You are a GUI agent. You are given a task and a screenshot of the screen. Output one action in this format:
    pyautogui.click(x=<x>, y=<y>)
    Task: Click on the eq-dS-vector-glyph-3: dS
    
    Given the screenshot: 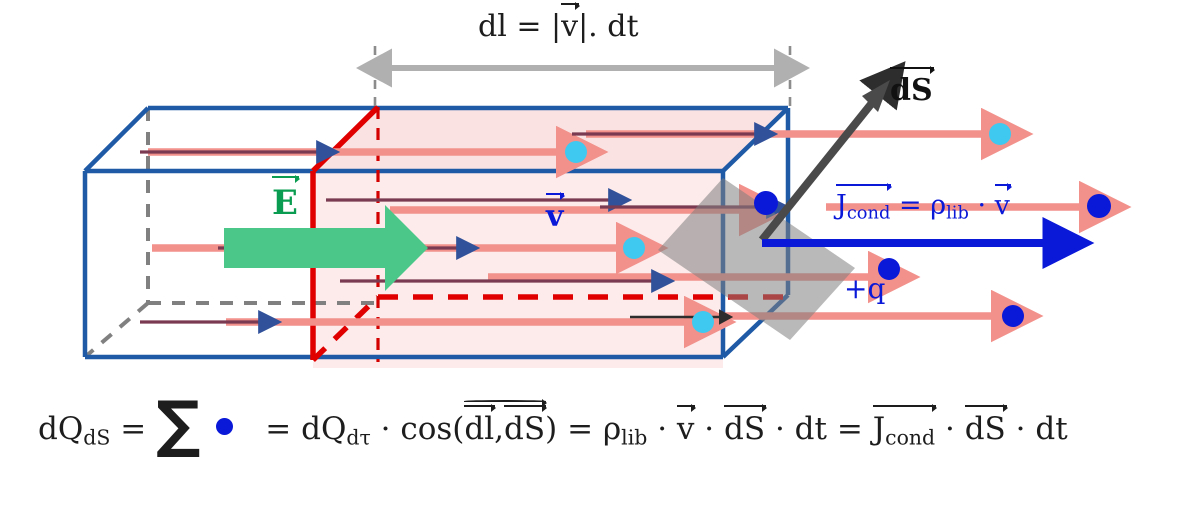 What is the action you would take?
    pyautogui.click(x=986, y=424)
    